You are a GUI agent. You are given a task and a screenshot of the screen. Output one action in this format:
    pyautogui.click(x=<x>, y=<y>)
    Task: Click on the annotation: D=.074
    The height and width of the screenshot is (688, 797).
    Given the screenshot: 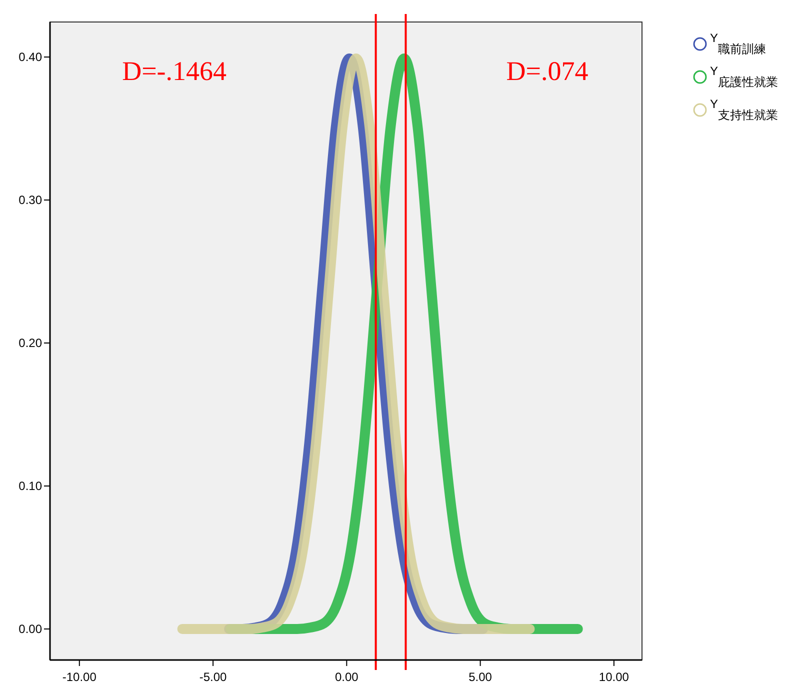 What is the action you would take?
    pyautogui.click(x=547, y=71)
    